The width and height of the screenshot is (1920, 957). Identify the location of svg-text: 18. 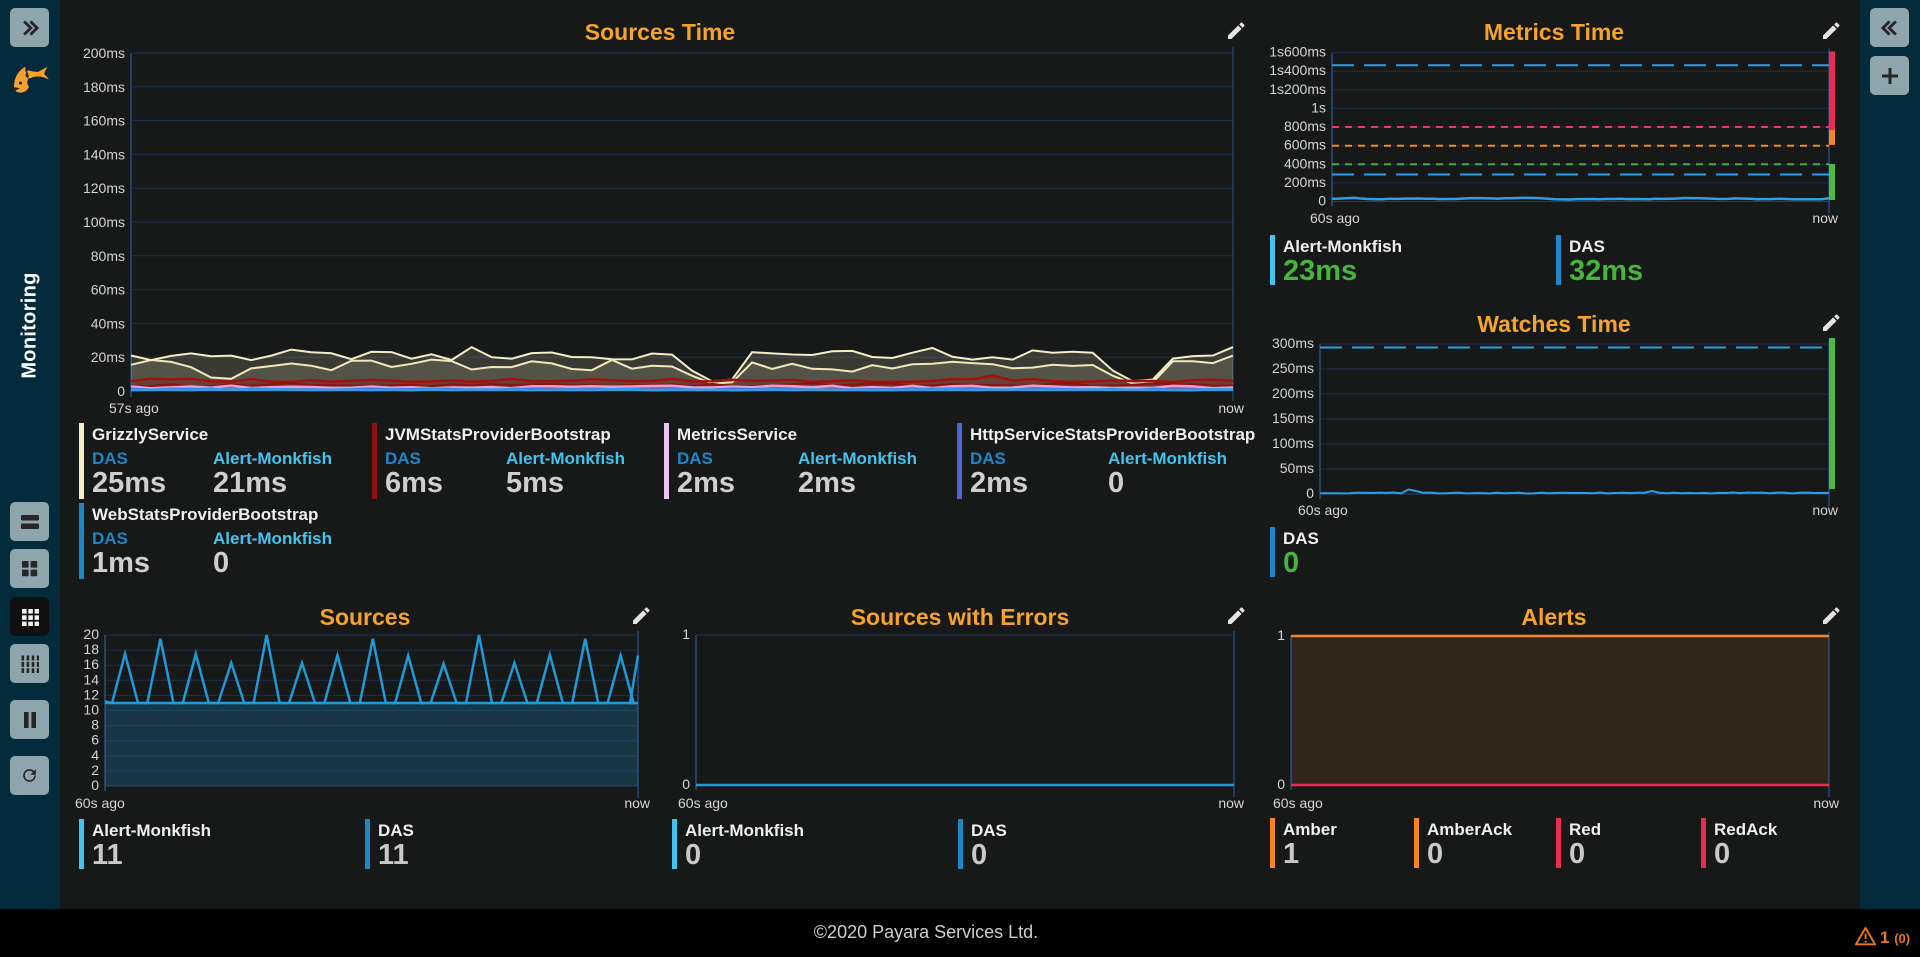
(91, 649).